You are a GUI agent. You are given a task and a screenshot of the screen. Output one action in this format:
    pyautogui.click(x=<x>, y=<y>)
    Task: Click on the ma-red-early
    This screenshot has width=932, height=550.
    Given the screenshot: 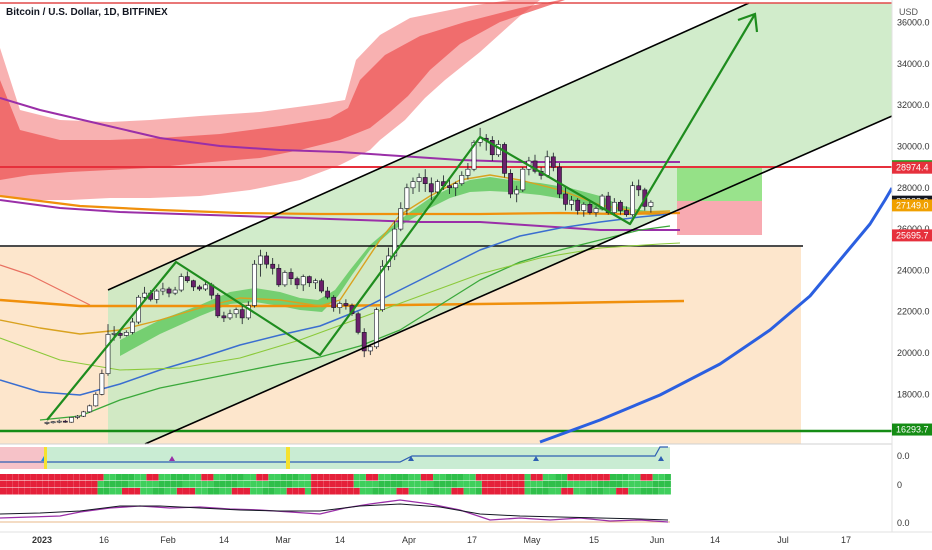 What is the action you would take?
    pyautogui.click(x=45, y=285)
    